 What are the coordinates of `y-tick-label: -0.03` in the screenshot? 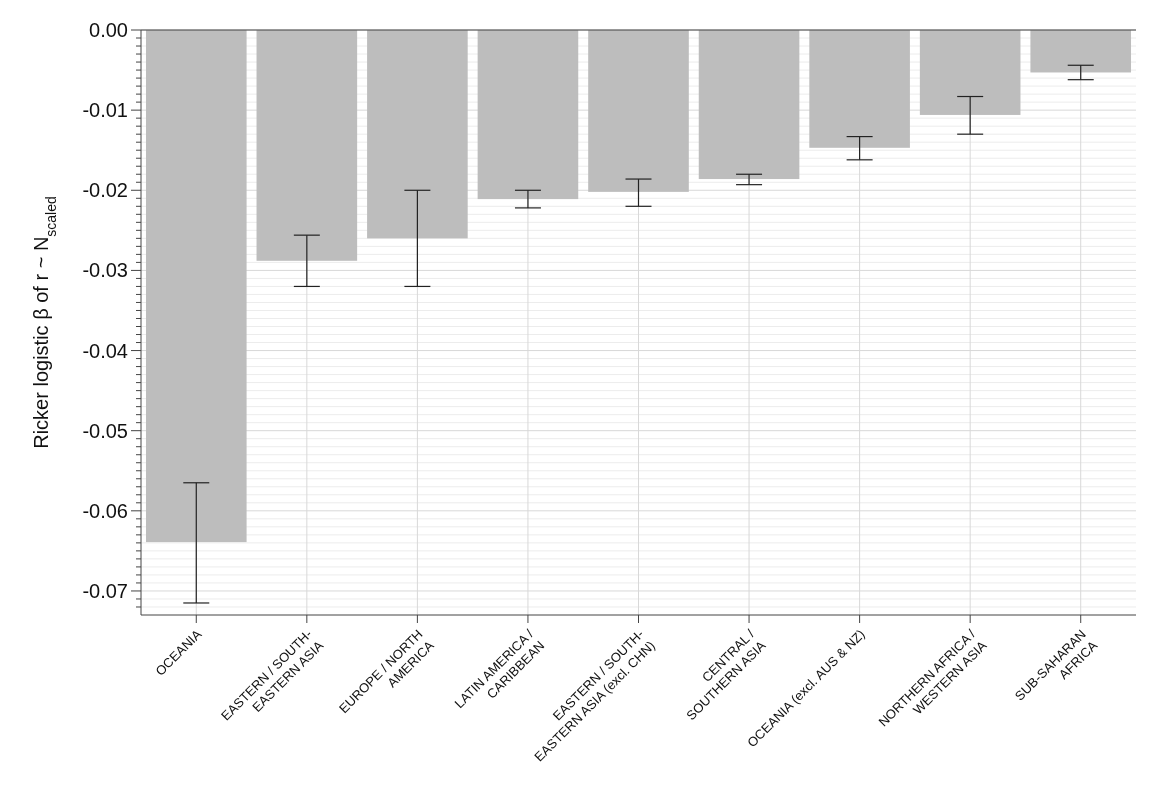 It's located at (105, 270).